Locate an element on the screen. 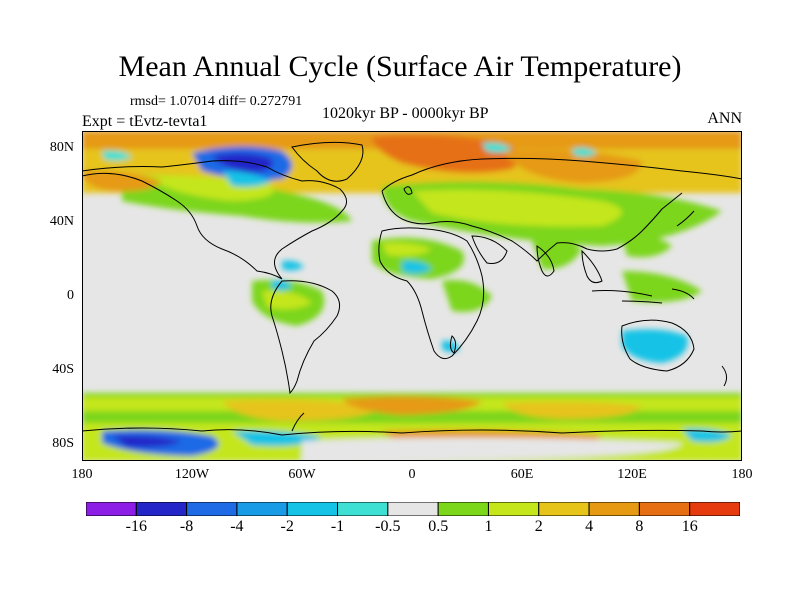 This screenshot has width=800, height=600. colorbar-label: 1 is located at coordinates (488, 526).